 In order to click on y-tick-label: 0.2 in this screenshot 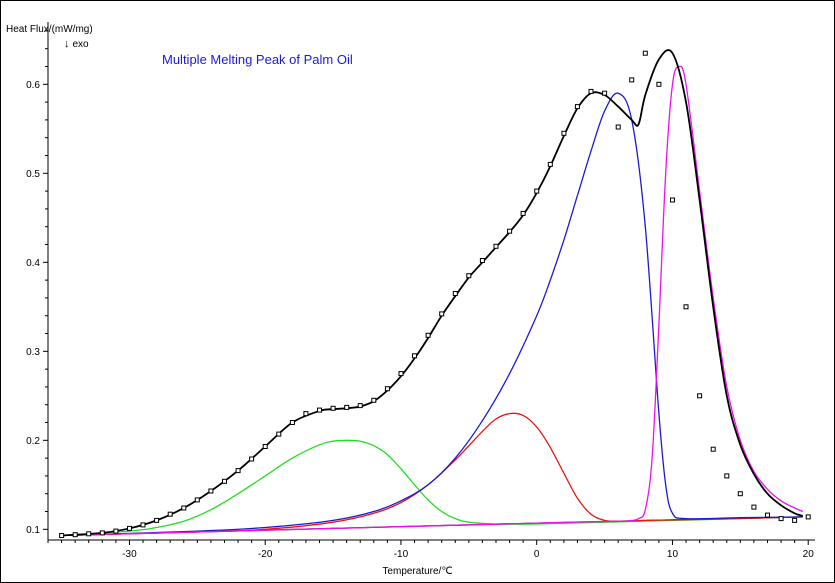, I will do `click(33, 441)`.